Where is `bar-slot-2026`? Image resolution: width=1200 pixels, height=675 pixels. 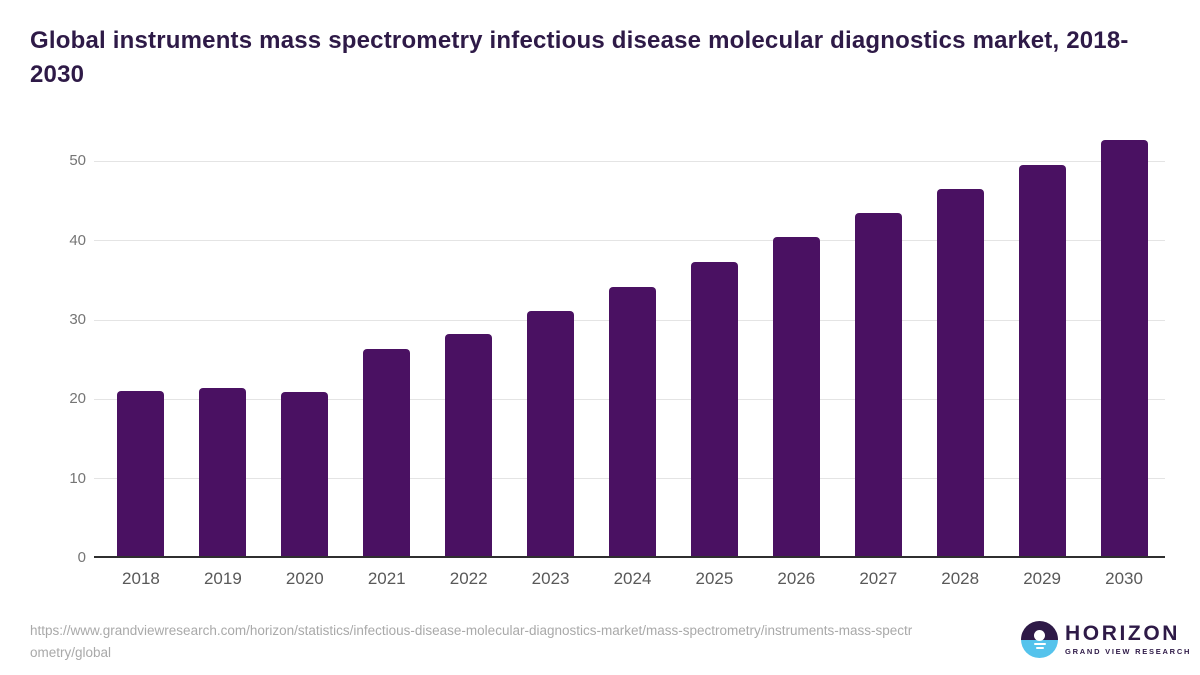 bar-slot-2026 is located at coordinates (796, 343).